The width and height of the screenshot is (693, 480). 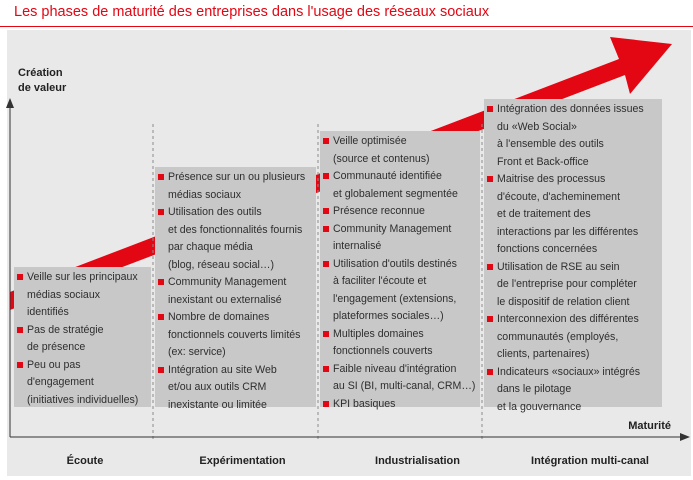 What do you see at coordinates (83, 399) in the screenshot?
I see `bullet-text-line: (initiatives individuelles)` at bounding box center [83, 399].